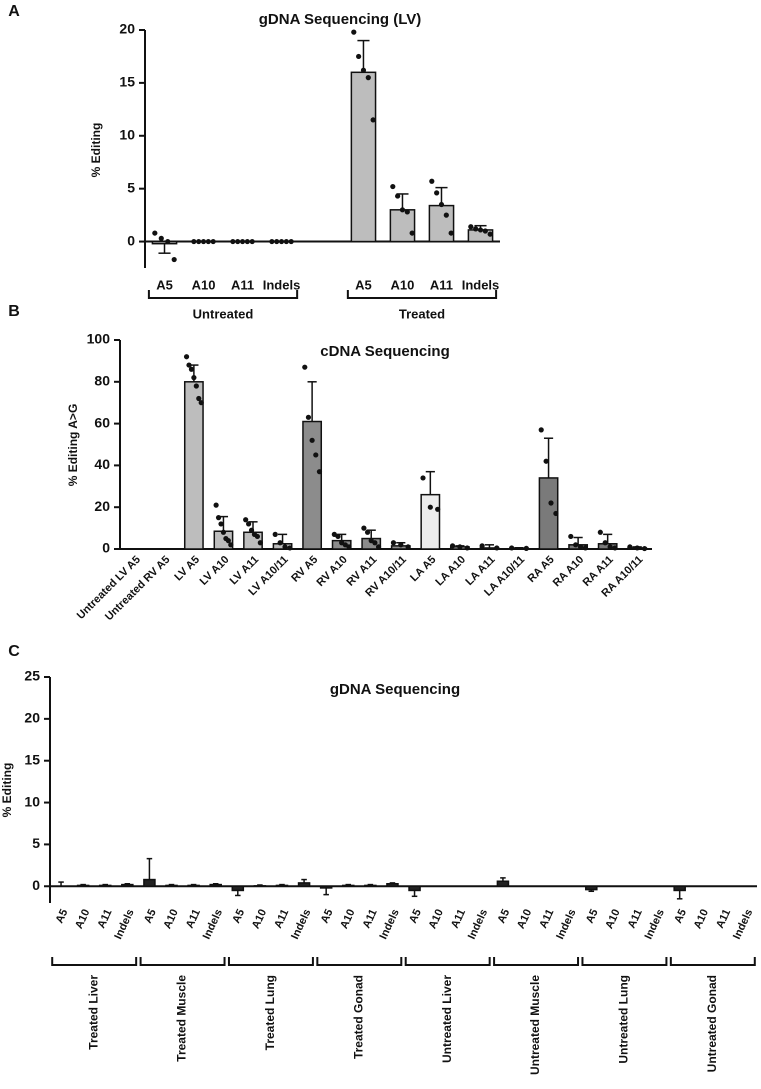 Image resolution: width=761 pixels, height=1089 pixels. Describe the element at coordinates (332, 571) in the screenshot. I see `x-tick-label: RV A10` at that location.